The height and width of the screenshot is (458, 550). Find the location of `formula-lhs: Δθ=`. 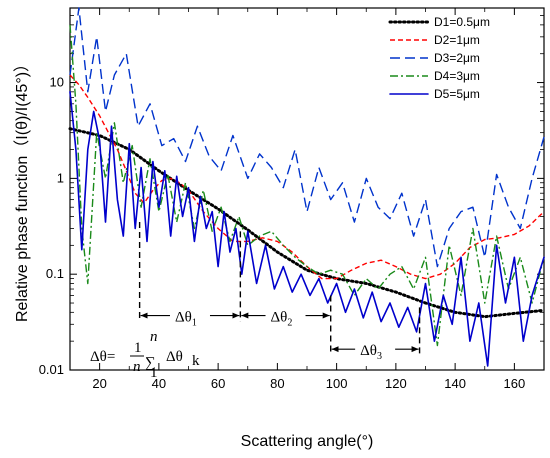

formula-lhs: Δθ= is located at coordinates (102, 357).